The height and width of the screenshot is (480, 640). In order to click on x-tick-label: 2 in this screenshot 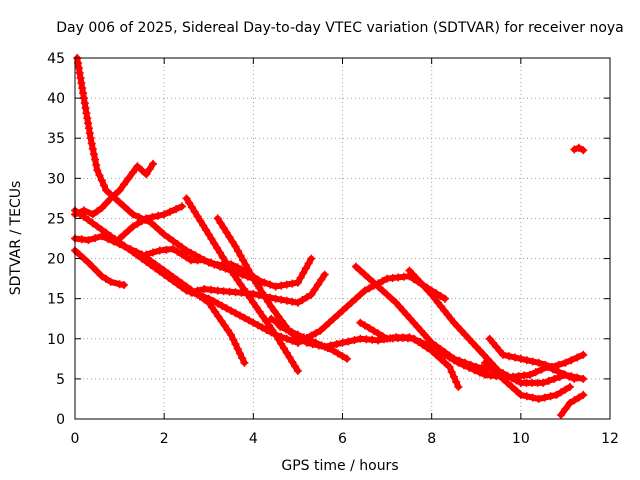, I will do `click(164, 439)`.